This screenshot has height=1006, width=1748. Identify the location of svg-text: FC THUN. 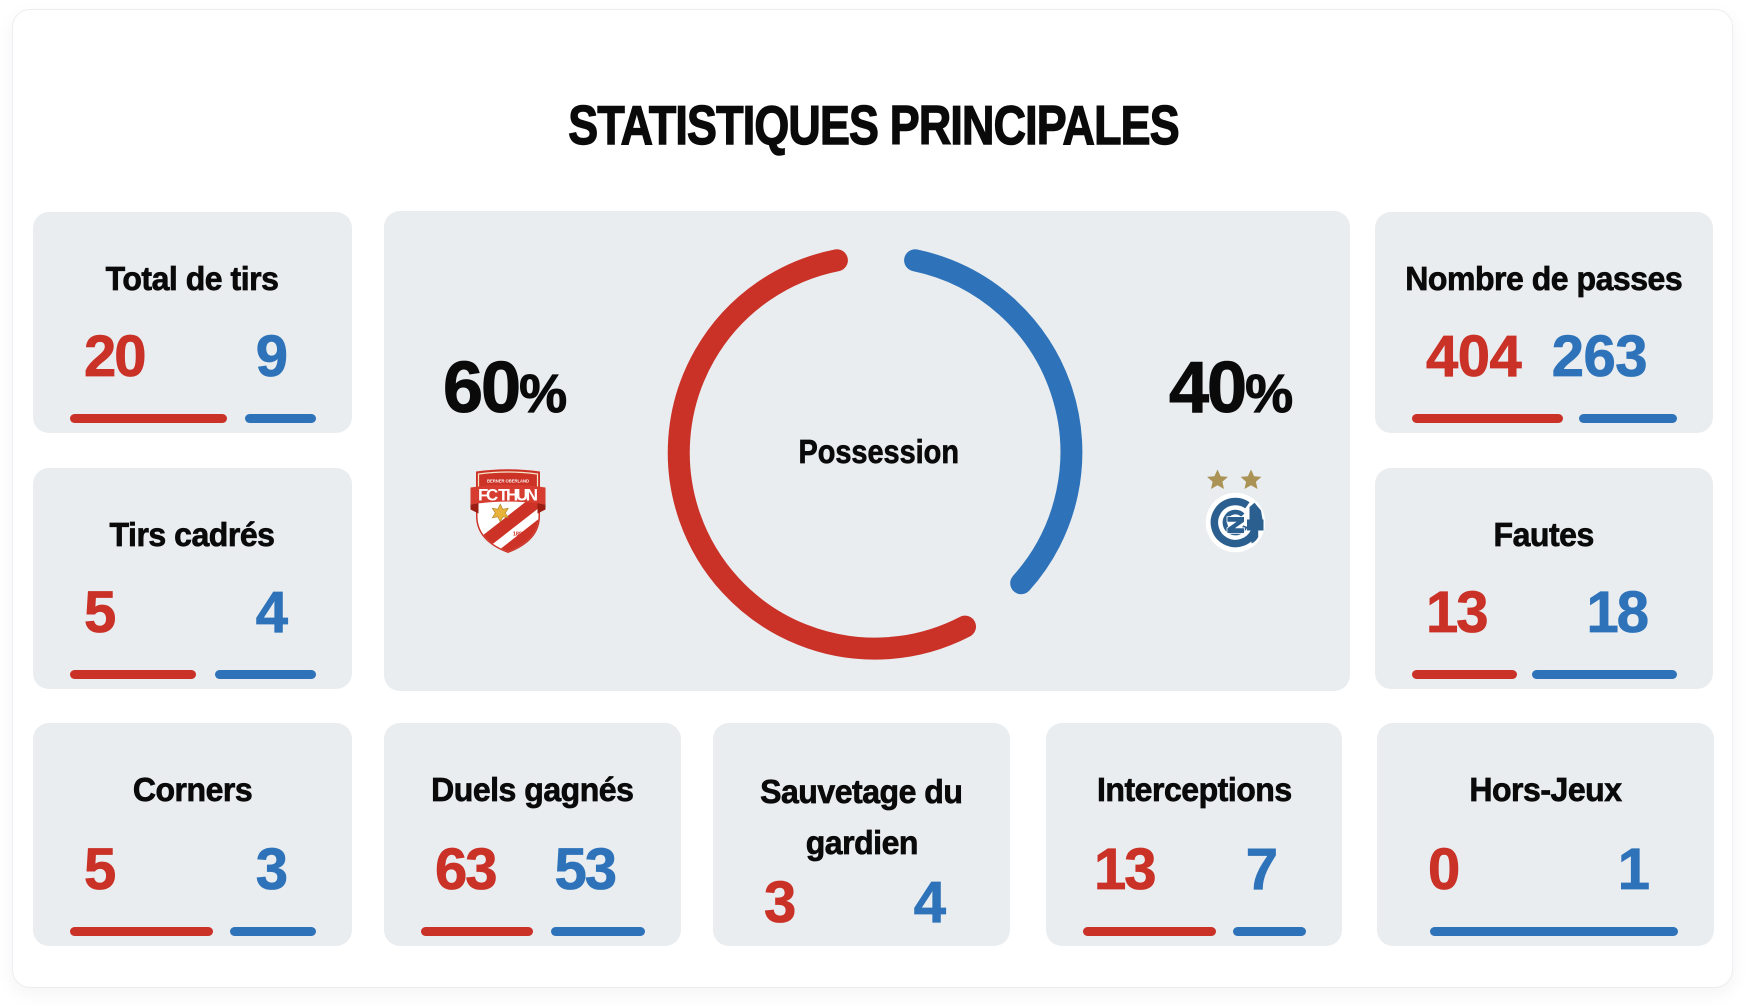
(508, 495).